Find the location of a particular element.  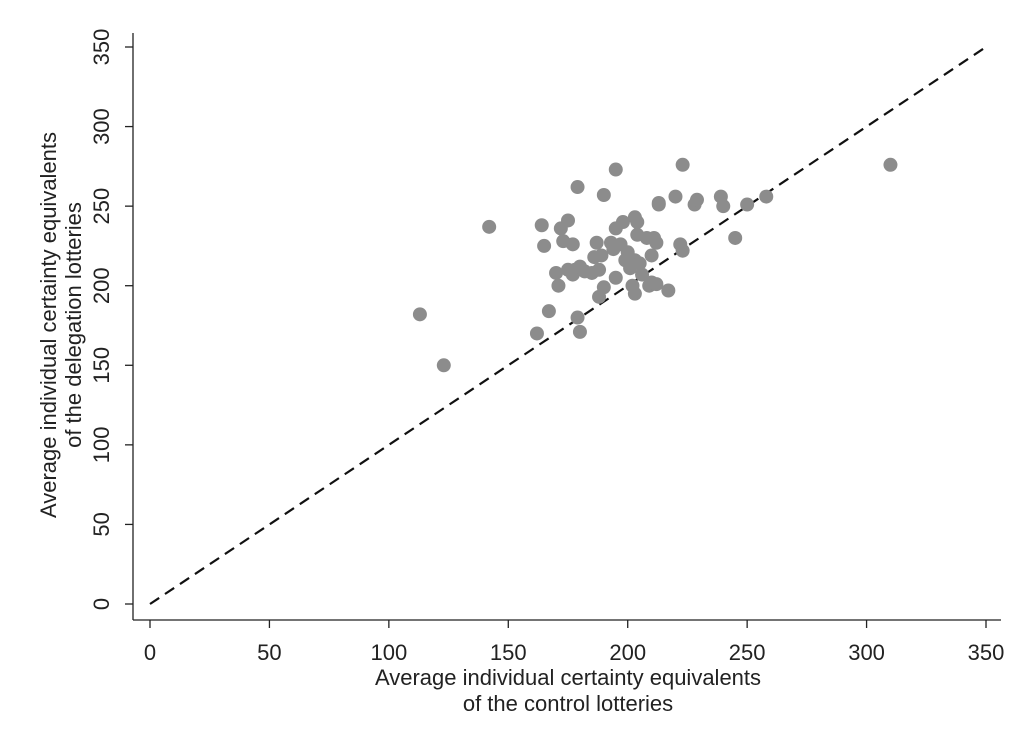

x-axis-title-line-1: Average individual certainty equivalents is located at coordinates (568, 677).